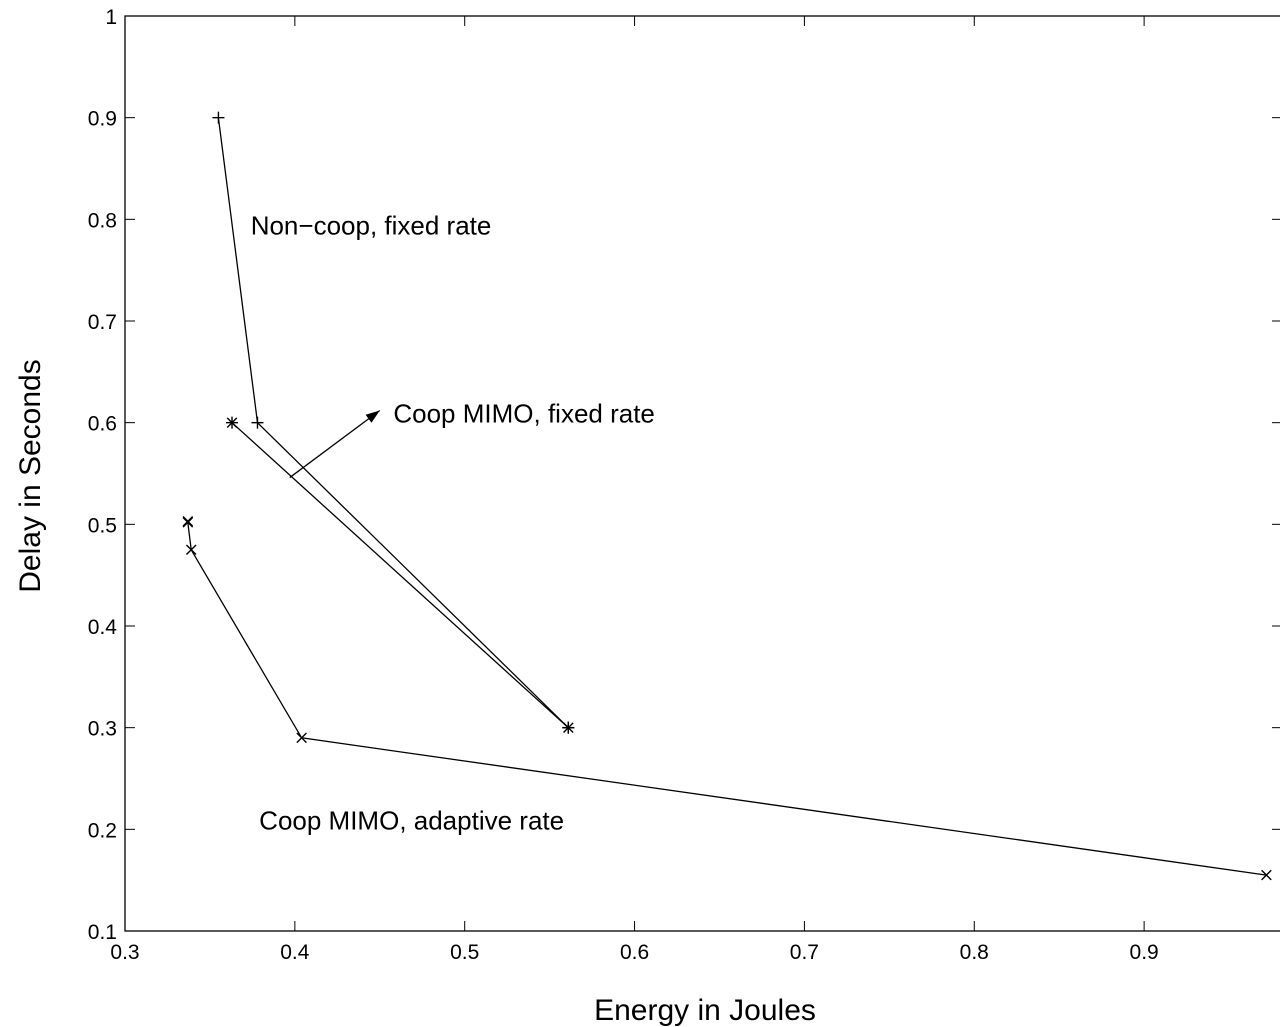  I want to click on annotation-label: Coop MIMO, fixed rate, so click(524, 414).